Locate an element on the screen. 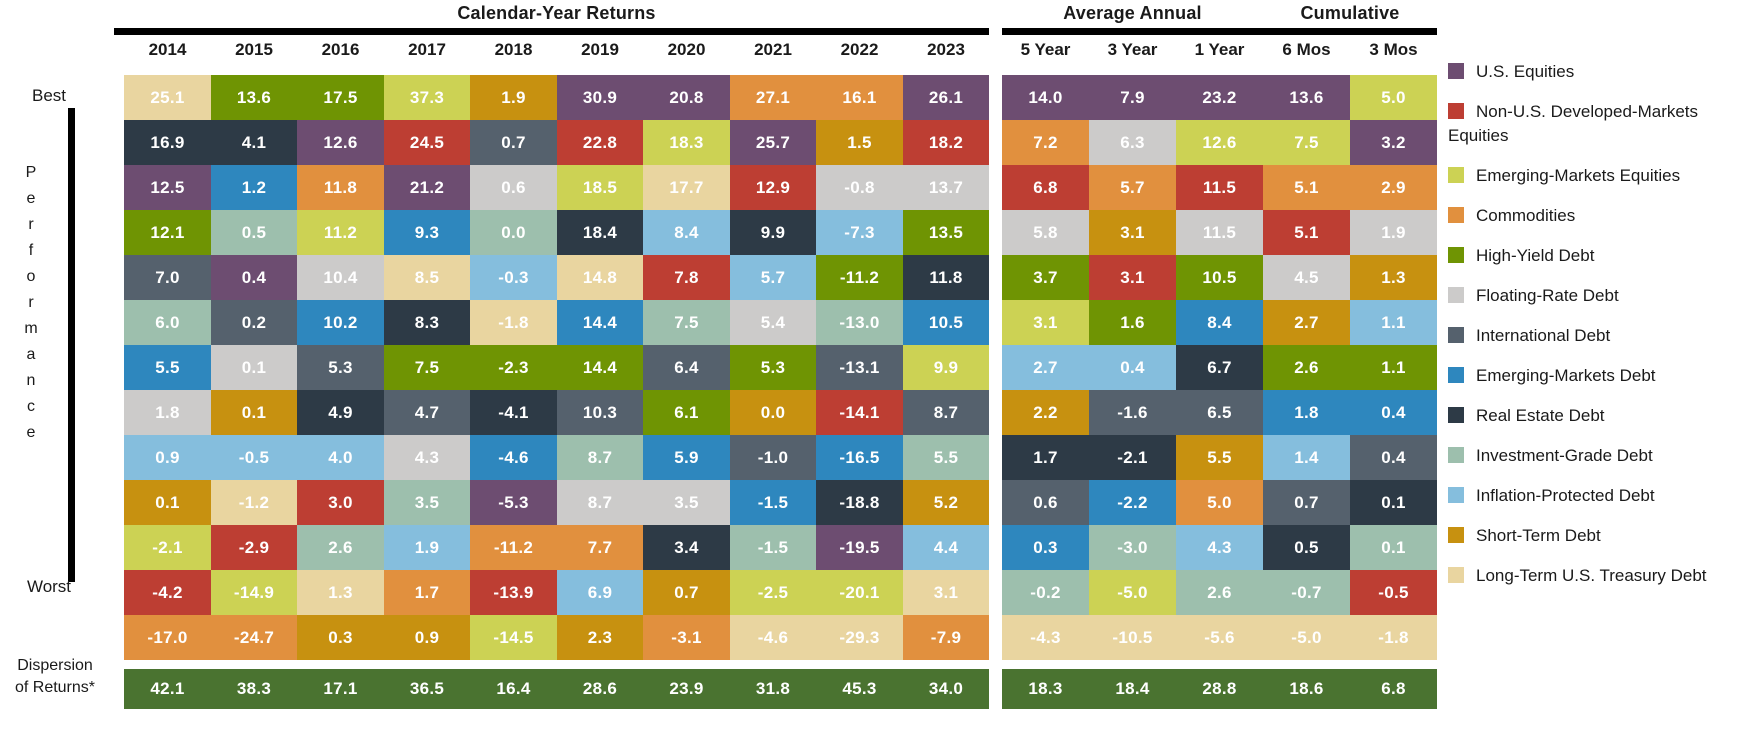 Image resolution: width=1760 pixels, height=734 pixels. calendar-underline is located at coordinates (551, 31).